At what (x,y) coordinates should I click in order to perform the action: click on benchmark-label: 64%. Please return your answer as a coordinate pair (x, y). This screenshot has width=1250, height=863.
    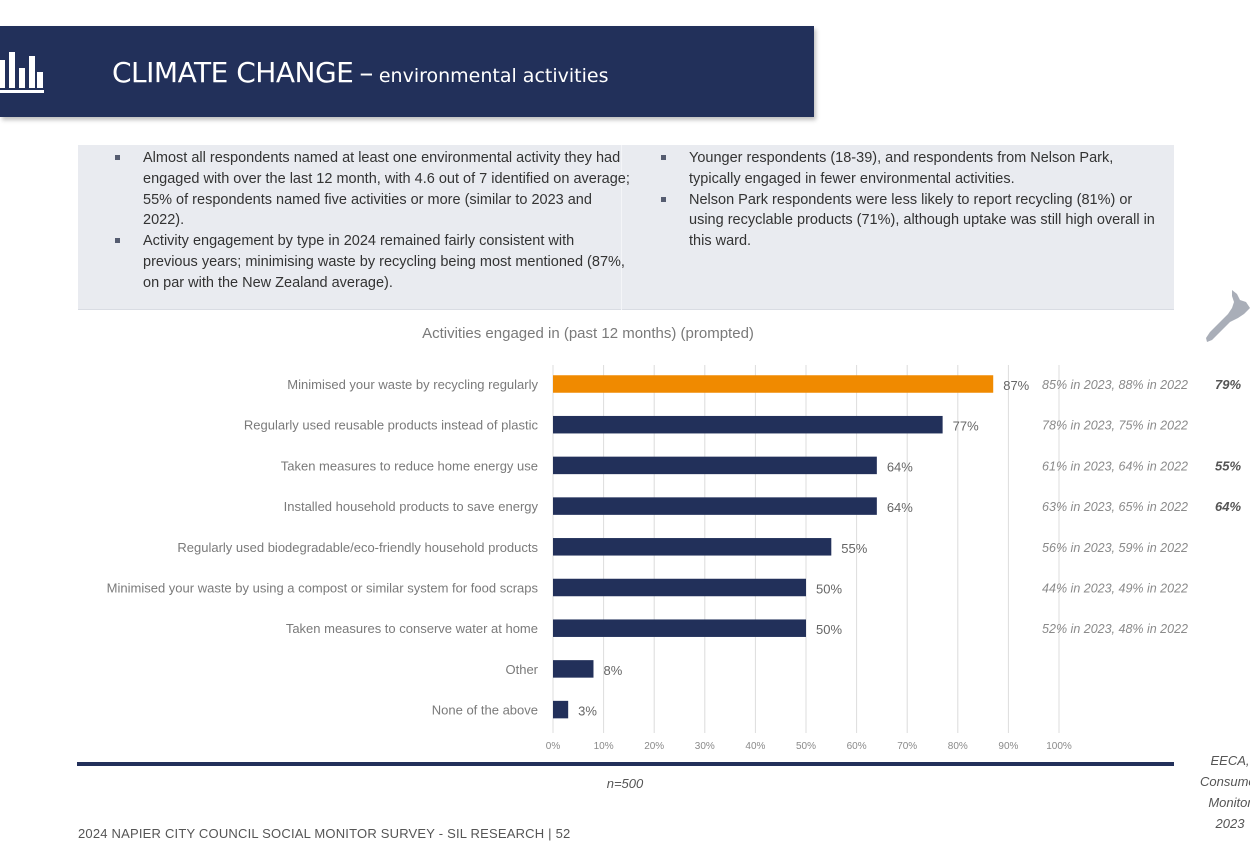
    Looking at the image, I should click on (1228, 506).